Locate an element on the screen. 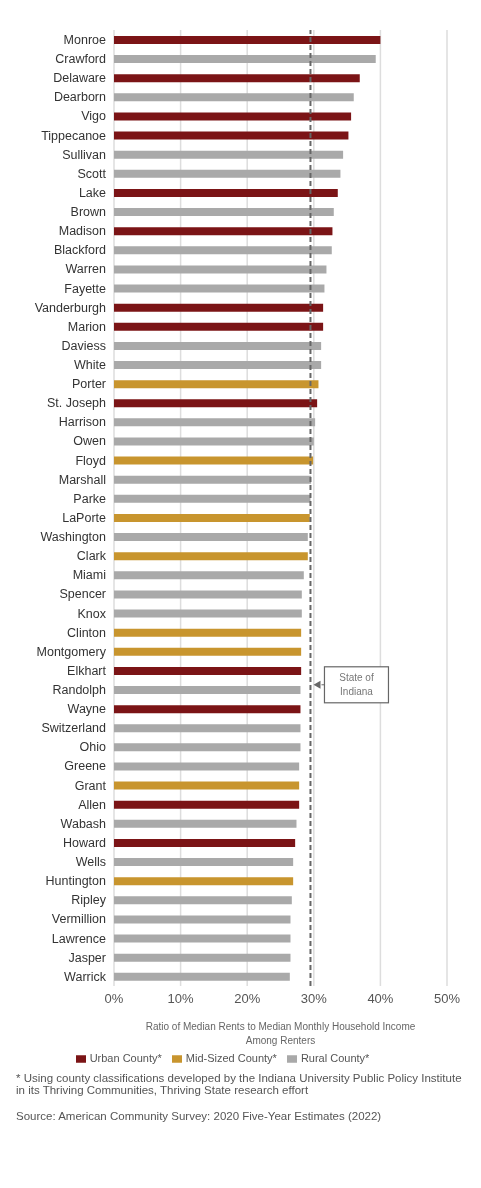 Image resolution: width=481 pixels, height=1188 pixels. y-tick-label: Randolph is located at coordinates (79, 690).